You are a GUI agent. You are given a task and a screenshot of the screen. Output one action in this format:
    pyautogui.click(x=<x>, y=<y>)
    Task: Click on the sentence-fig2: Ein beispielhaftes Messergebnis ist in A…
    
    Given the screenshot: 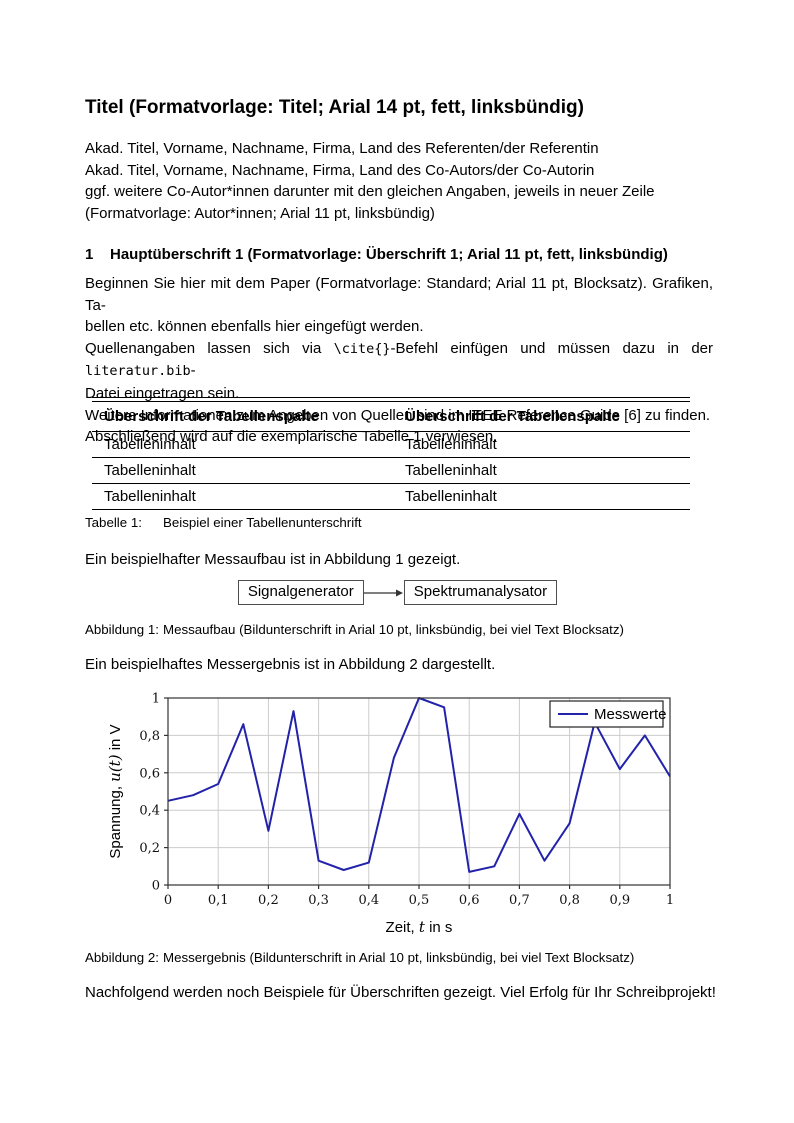 What is the action you would take?
    pyautogui.click(x=290, y=664)
    